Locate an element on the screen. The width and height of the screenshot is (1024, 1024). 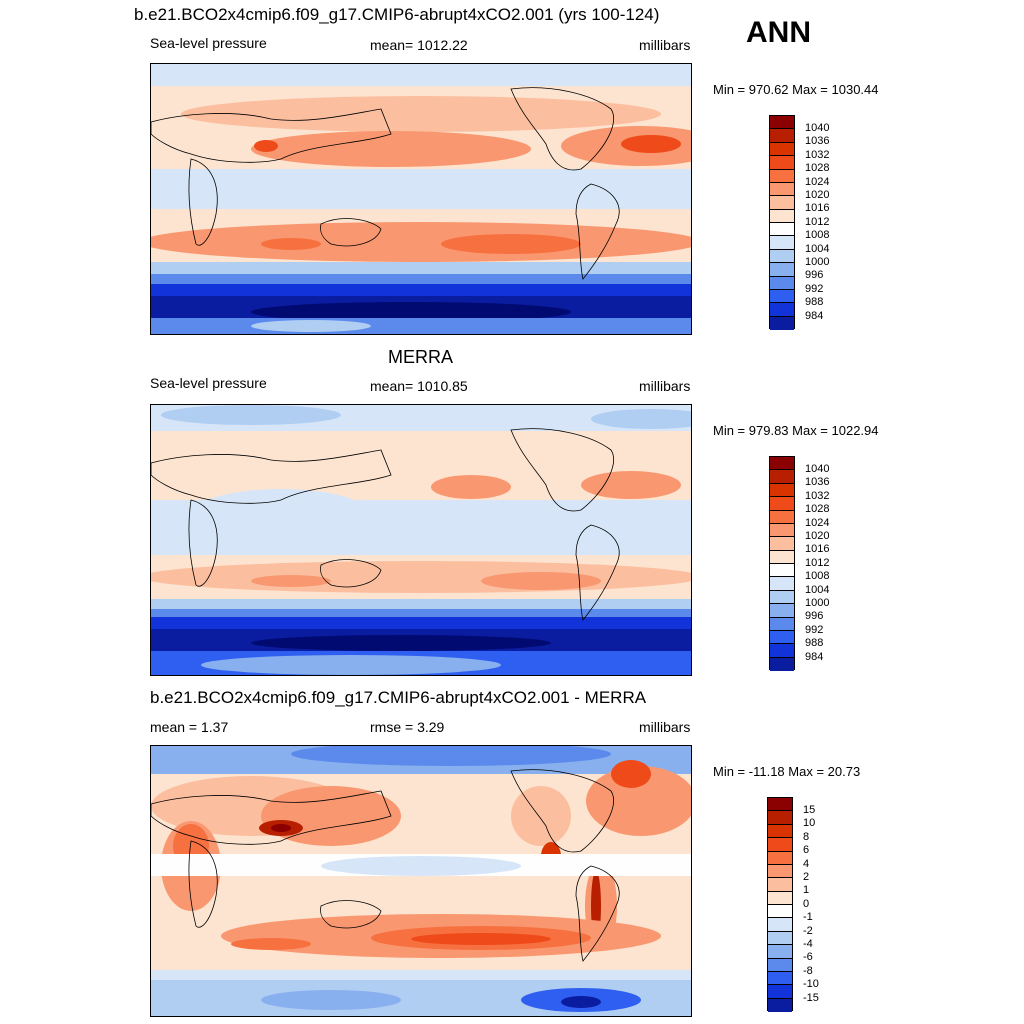
panel1-map is located at coordinates (421, 199).